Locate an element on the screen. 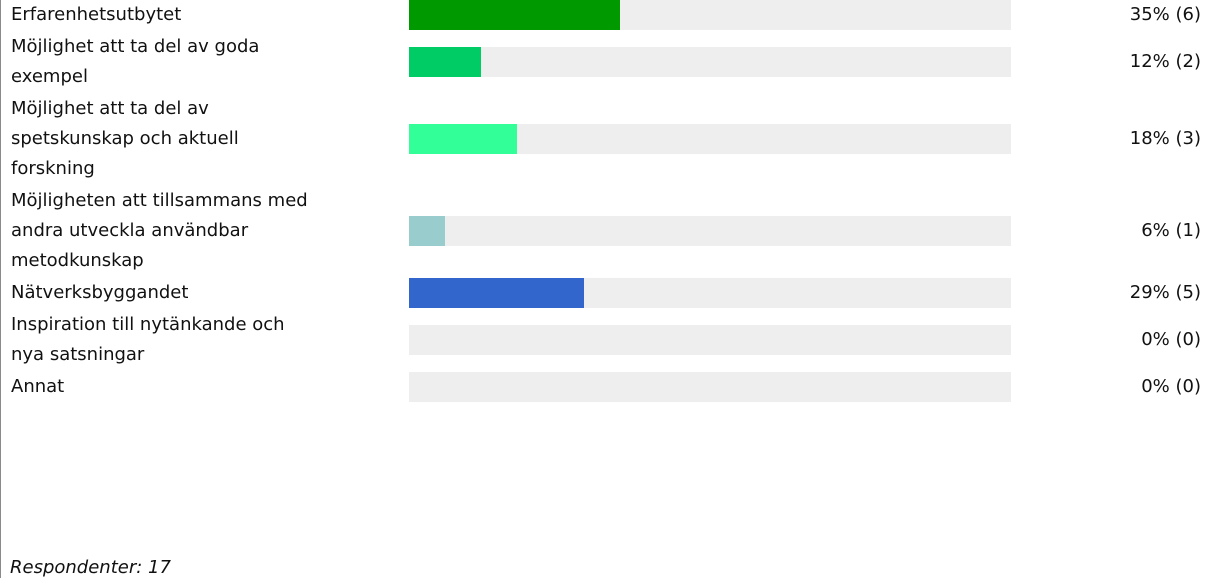 This screenshot has height=580, width=1208. chart-row: Nätverksbyggandet 29% (5) is located at coordinates (604, 293).